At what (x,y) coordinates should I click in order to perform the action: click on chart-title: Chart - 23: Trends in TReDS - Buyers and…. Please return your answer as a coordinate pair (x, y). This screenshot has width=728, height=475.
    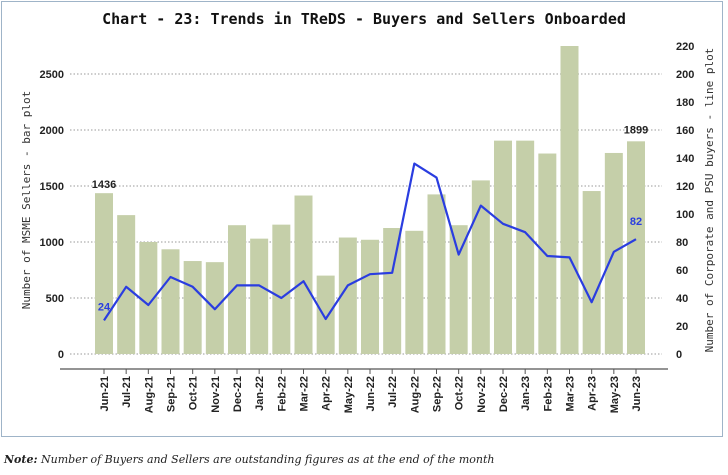
    Looking at the image, I should click on (364, 19).